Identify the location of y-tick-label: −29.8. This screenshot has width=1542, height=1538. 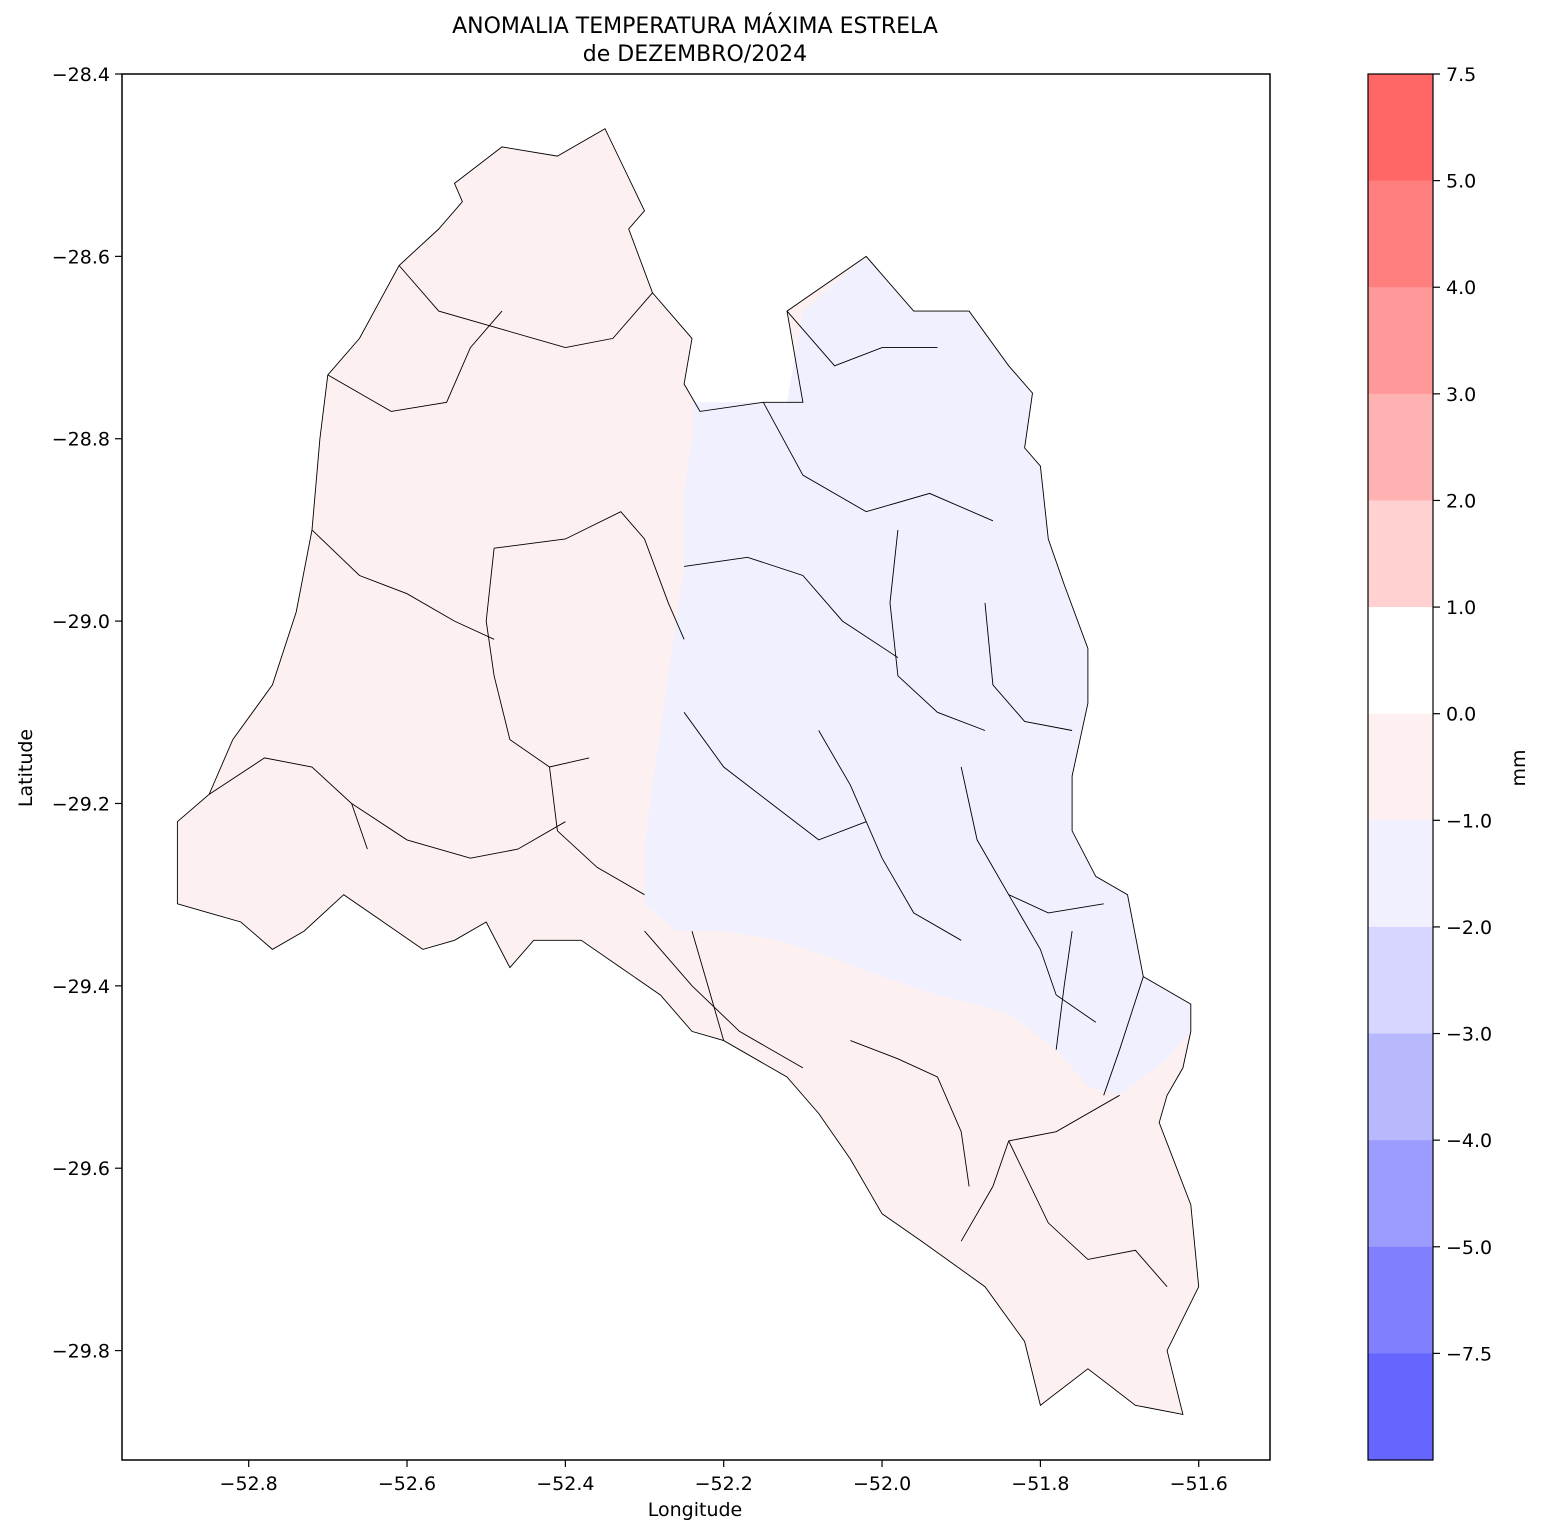
(81, 1352).